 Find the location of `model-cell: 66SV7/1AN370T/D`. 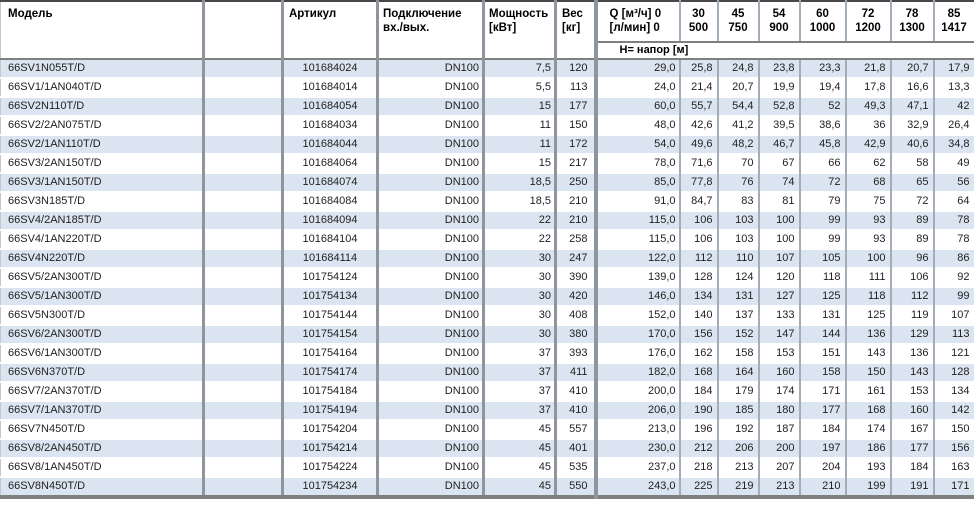

model-cell: 66SV7/1AN370T/D is located at coordinates (102, 410).